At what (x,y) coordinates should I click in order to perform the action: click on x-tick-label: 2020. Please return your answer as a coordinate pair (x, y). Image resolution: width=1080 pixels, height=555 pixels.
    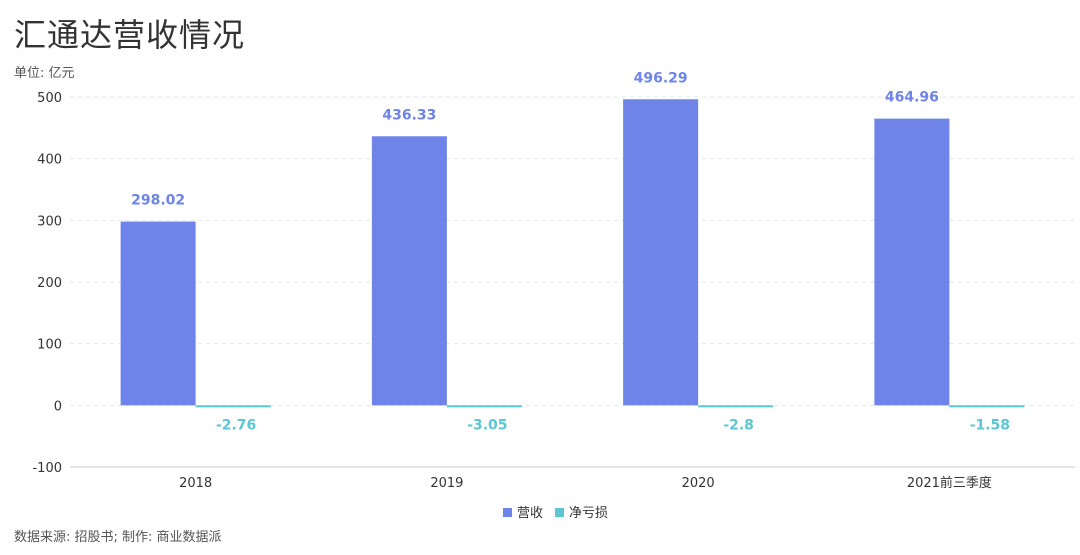
    Looking at the image, I should click on (698, 483).